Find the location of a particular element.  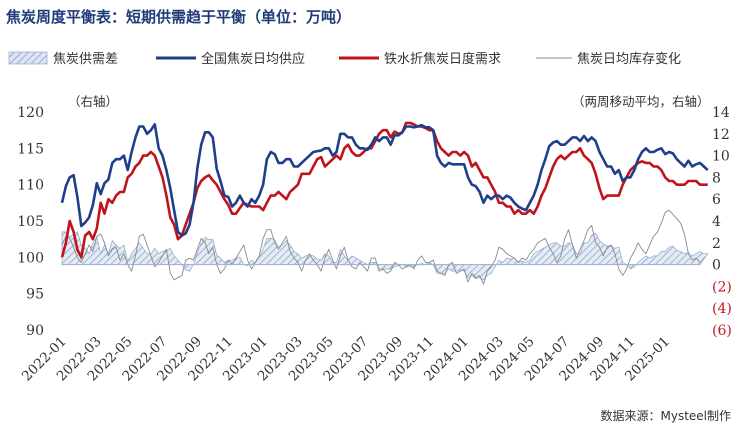

left-tick-label: 120 is located at coordinates (30, 113).